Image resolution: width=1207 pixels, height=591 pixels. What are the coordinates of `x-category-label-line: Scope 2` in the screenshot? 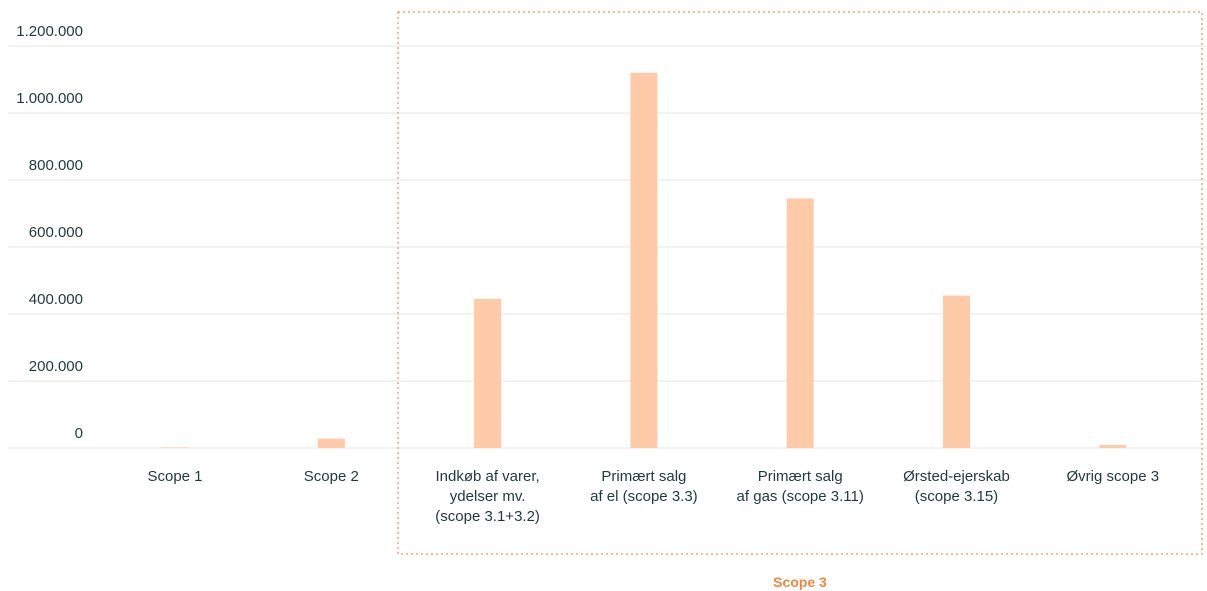 It's located at (331, 476).